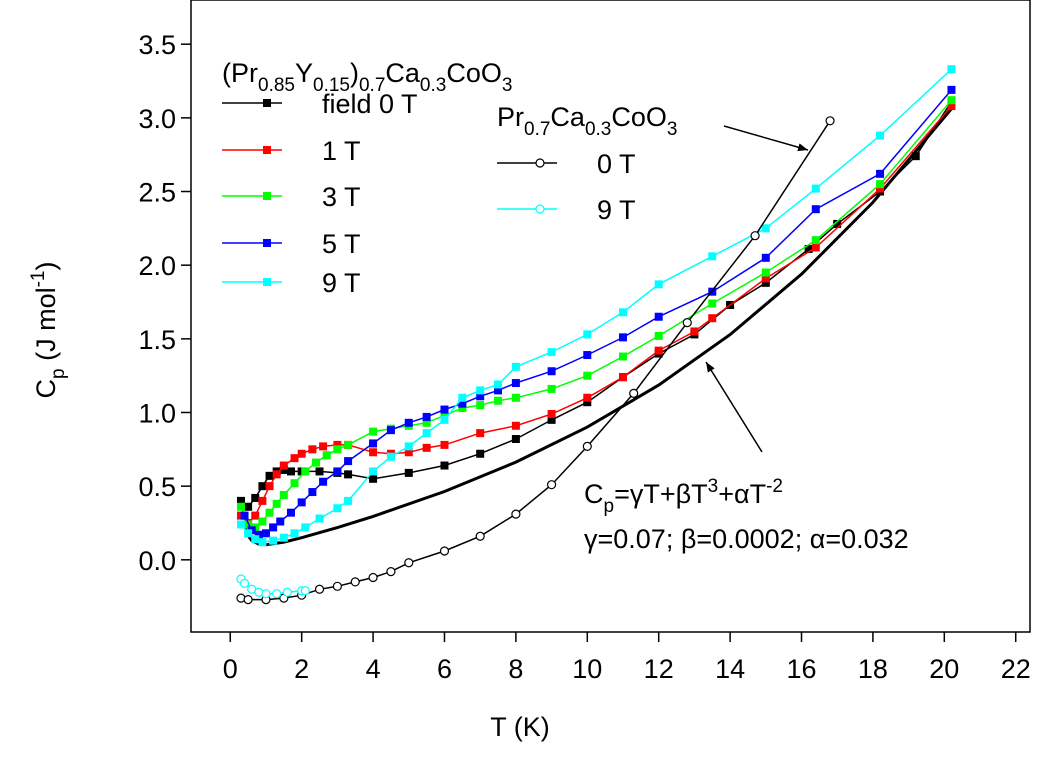 This screenshot has height=761, width=1046. I want to click on x-tick-label: 16, so click(801, 669).